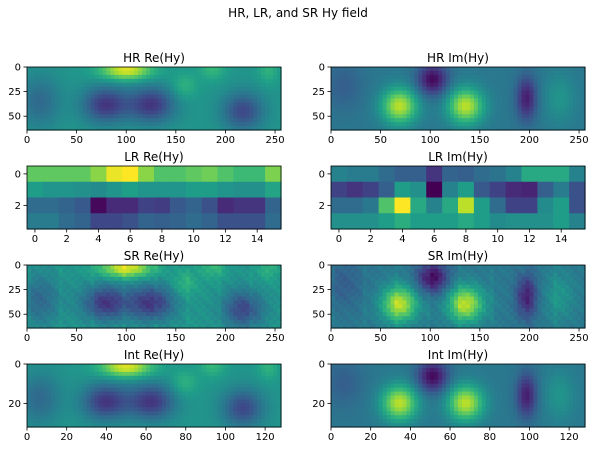 The width and height of the screenshot is (596, 452). I want to click on y-tick-label: 25, so click(14, 290).